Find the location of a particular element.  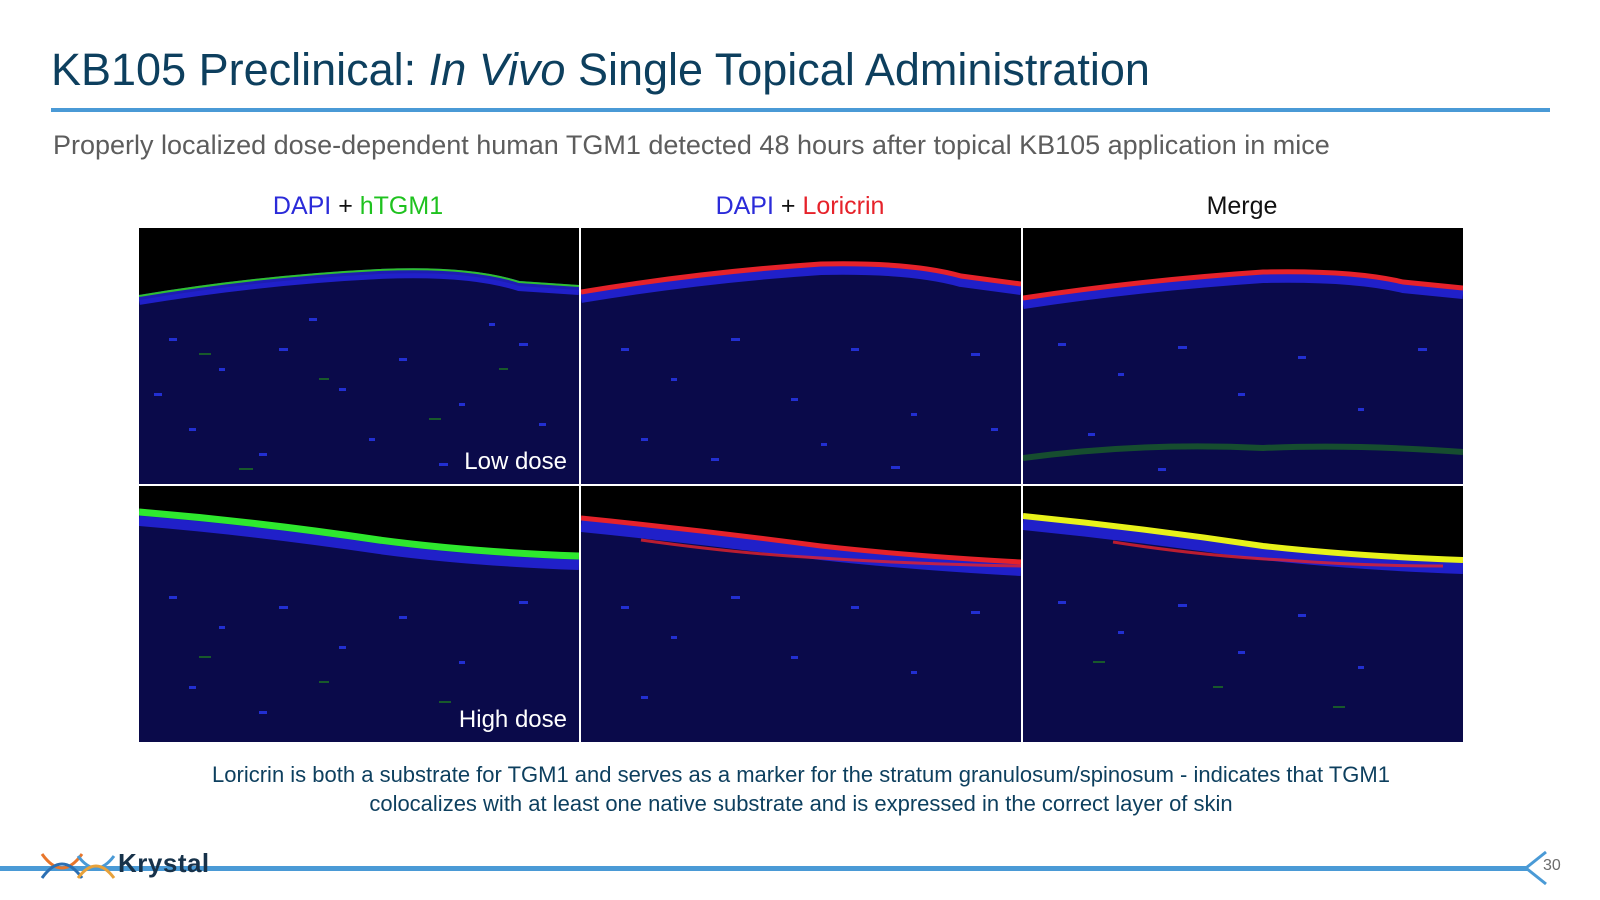

micrograph-low-htgm1 is located at coordinates (359, 356).